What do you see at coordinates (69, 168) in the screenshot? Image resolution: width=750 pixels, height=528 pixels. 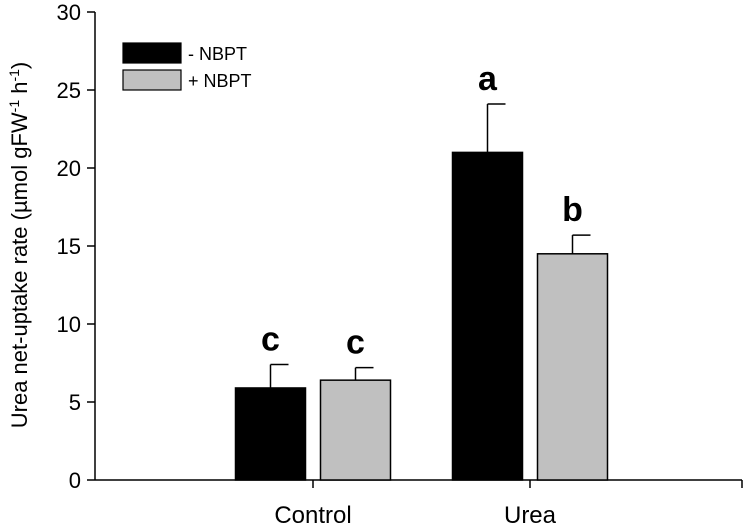 I see `y-tick-label: 20` at bounding box center [69, 168].